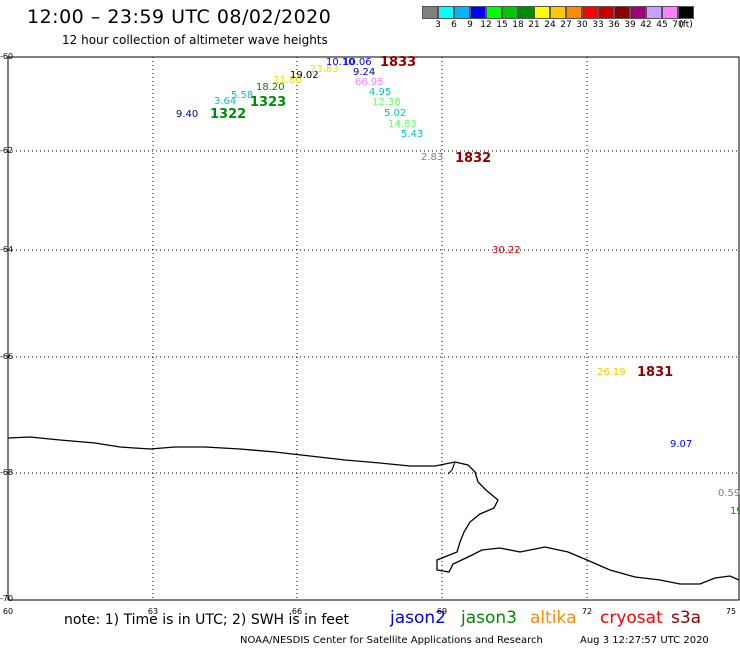 The image size is (740, 650). Describe the element at coordinates (686, 25) in the screenshot. I see `legend-unit: (ft)` at that location.